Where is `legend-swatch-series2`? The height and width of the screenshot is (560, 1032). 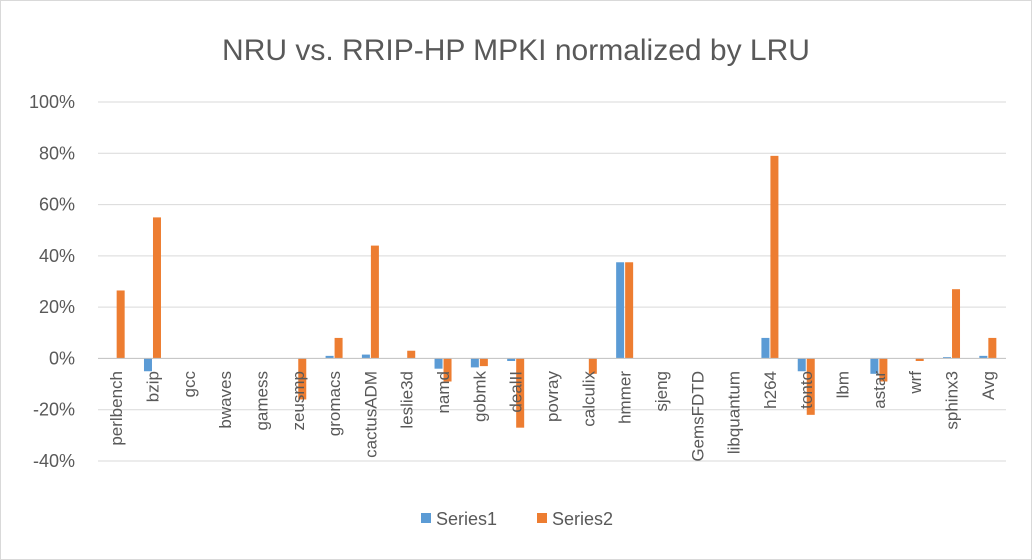 legend-swatch-series2 is located at coordinates (542, 518).